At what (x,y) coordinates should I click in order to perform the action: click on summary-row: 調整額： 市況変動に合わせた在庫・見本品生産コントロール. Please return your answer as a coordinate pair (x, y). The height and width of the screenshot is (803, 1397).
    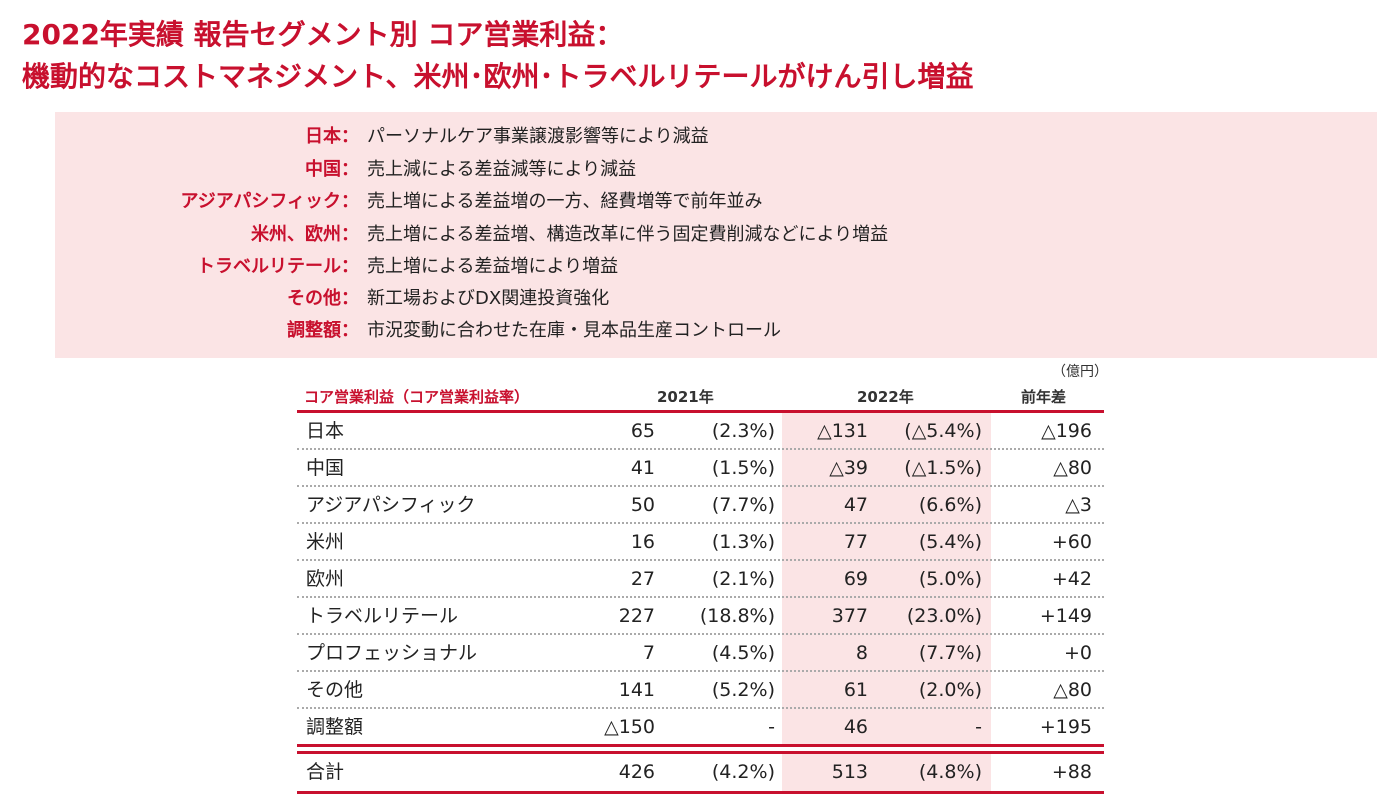
    Looking at the image, I should click on (418, 329).